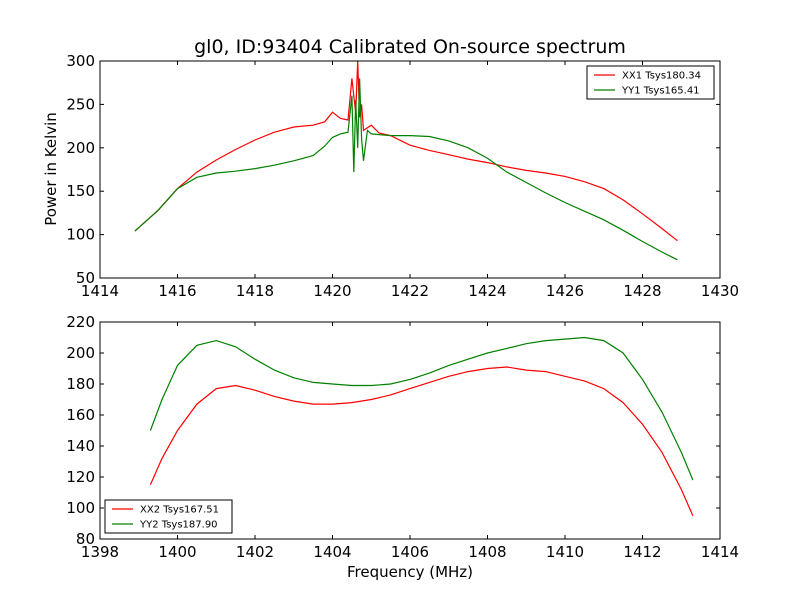  Describe the element at coordinates (85, 539) in the screenshot. I see `bottom-y-tick-label: 80` at that location.